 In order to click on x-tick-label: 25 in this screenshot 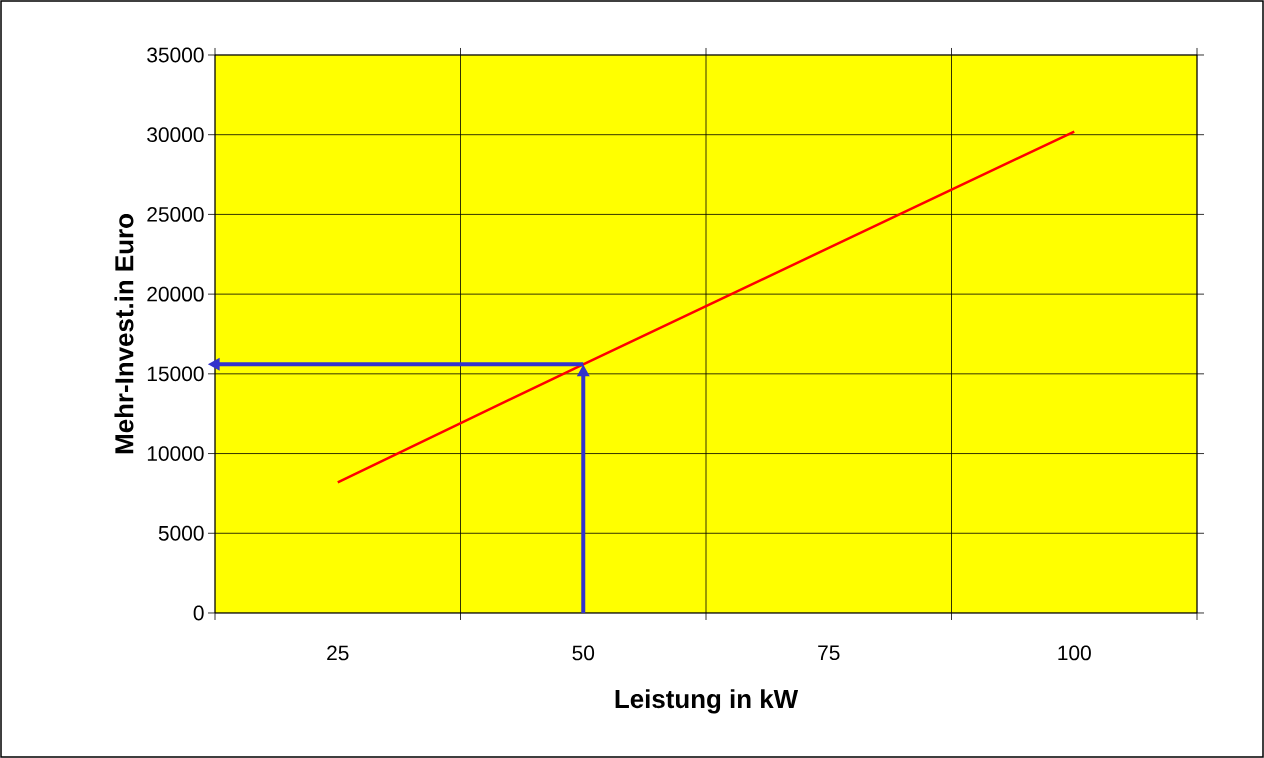, I will do `click(338, 653)`.